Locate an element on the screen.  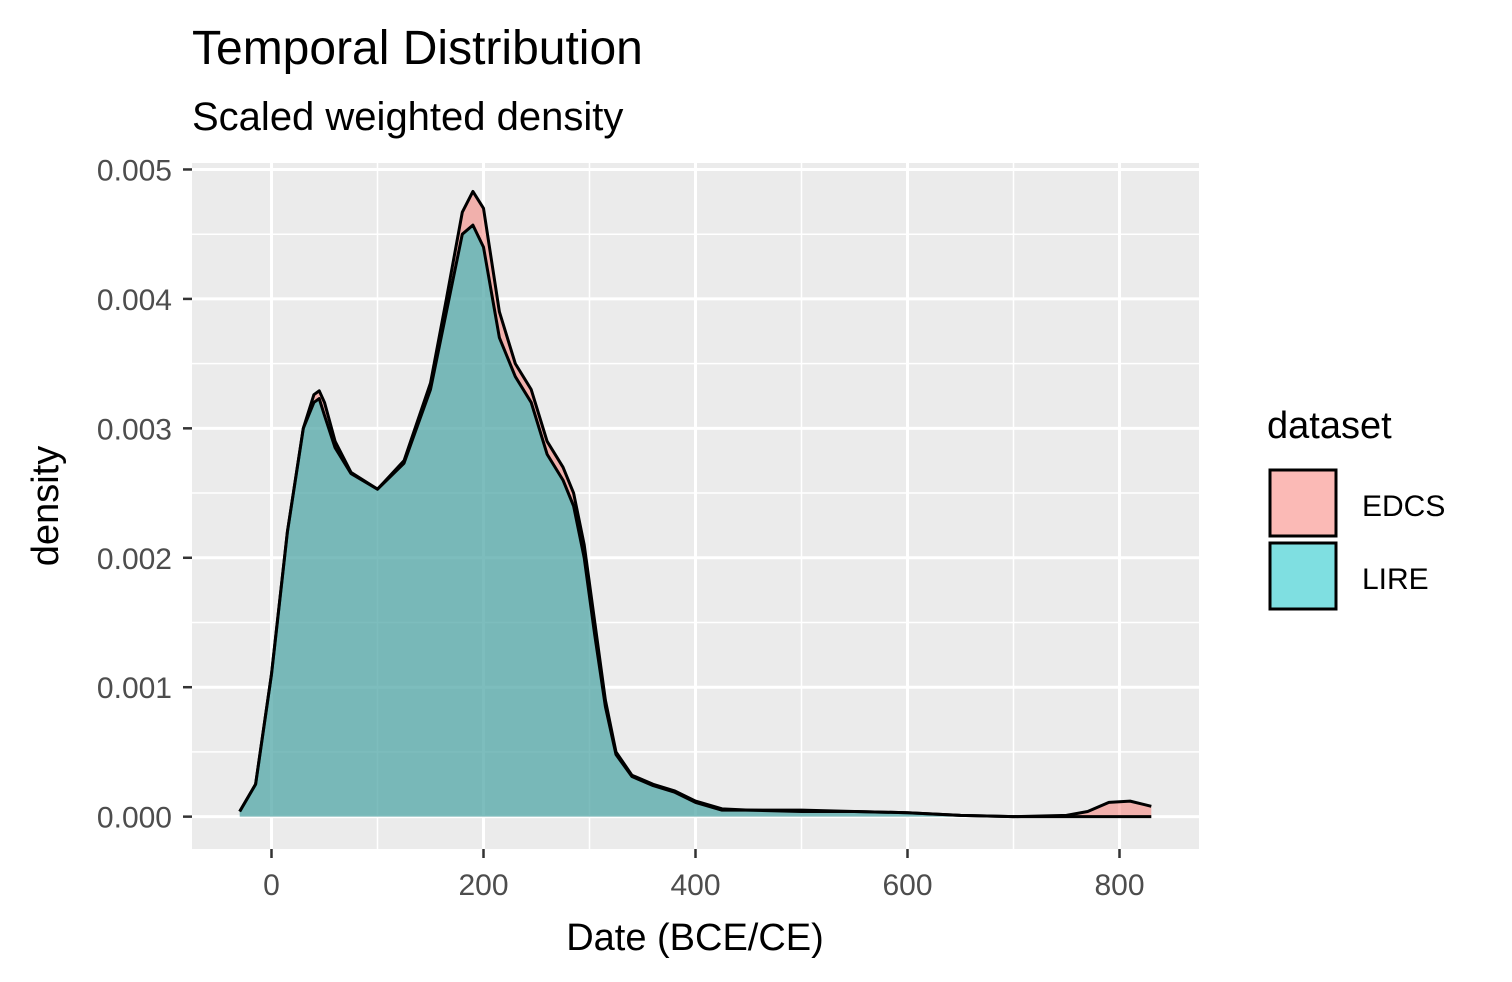
y-tick-label: 0.004 is located at coordinates (134, 300).